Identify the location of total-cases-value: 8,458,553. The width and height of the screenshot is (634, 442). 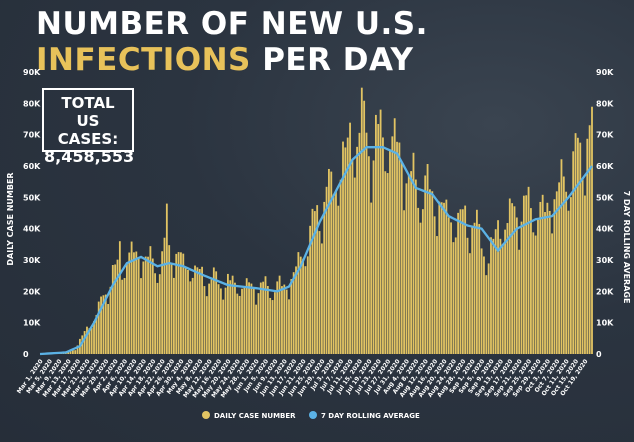
(89, 156).